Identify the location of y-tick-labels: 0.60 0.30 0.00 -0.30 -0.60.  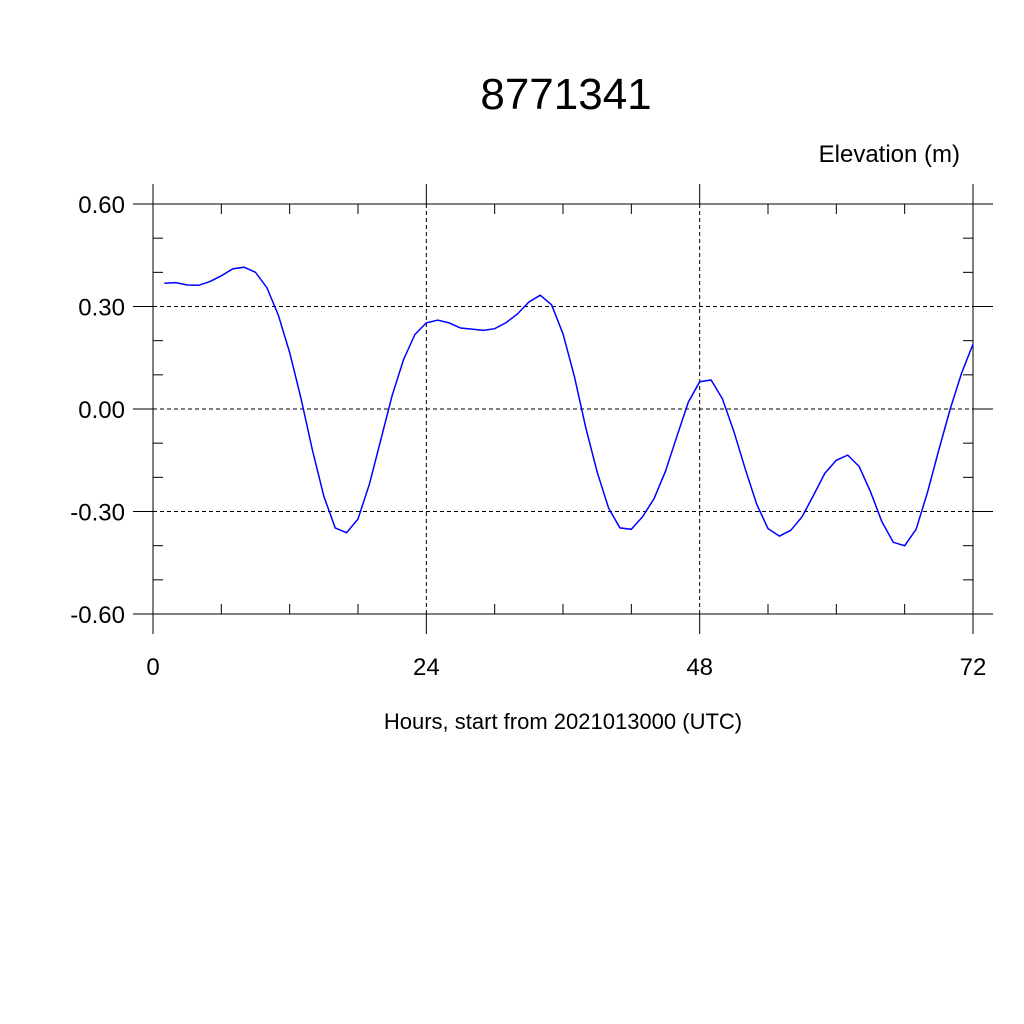
(97, 410).